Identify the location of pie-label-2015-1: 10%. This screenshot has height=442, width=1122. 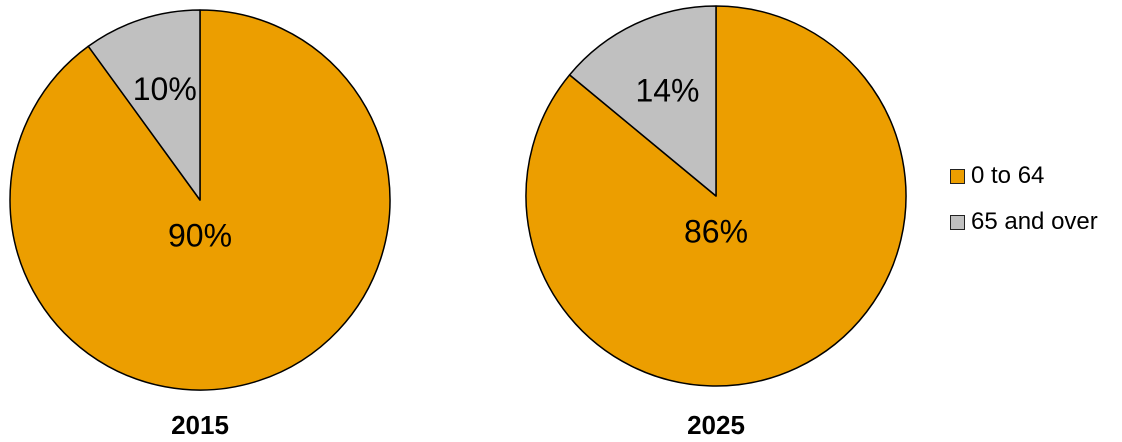
(165, 89).